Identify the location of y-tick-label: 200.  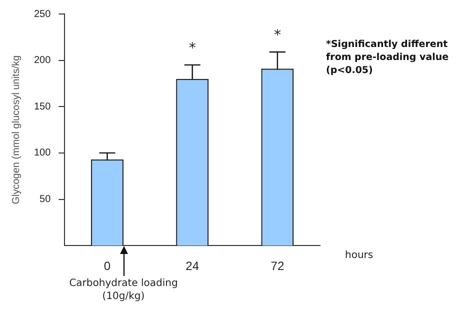
(43, 60).